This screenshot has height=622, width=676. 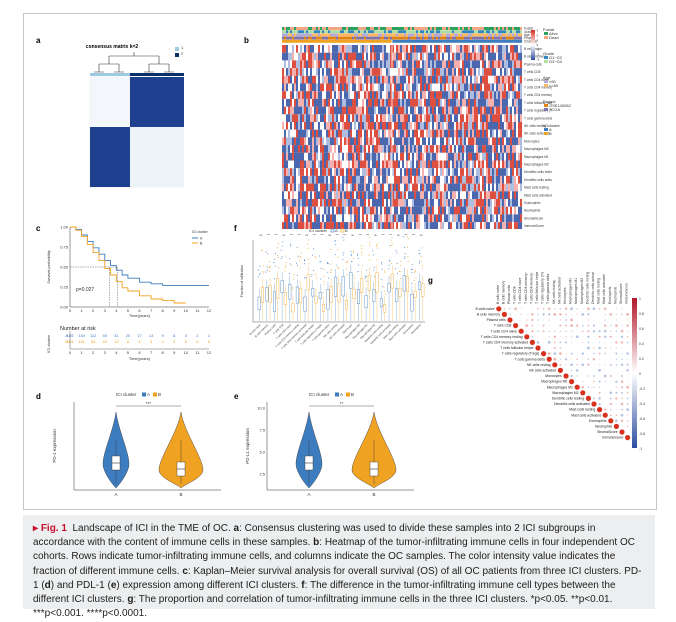 I want to click on boxf-signif: ***, so click(x=298, y=235).